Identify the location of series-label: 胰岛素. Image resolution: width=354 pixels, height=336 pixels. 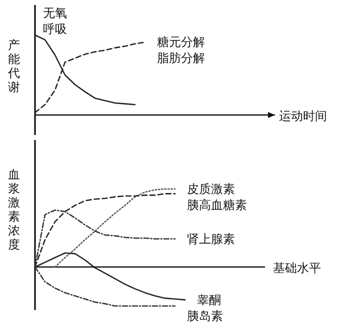
(205, 315).